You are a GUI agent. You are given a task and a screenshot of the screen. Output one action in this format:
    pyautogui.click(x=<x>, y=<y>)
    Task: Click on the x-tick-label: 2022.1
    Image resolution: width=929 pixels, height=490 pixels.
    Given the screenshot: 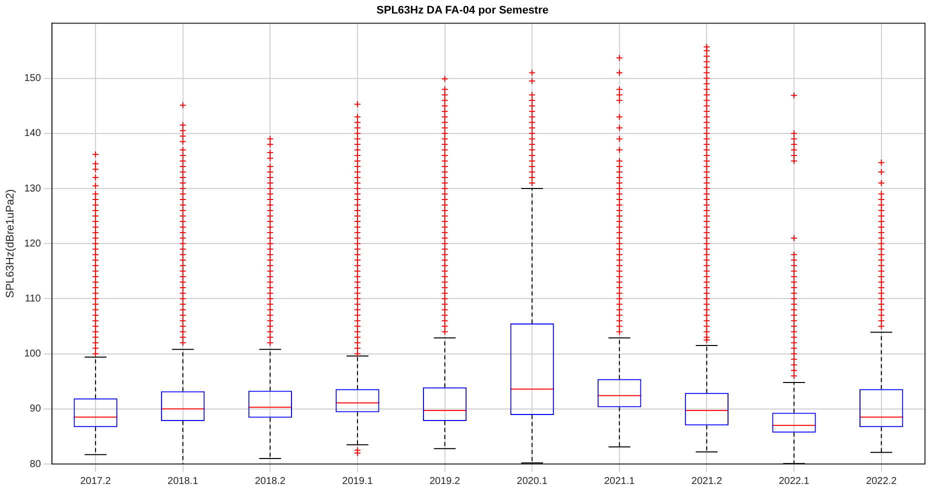 What is the action you would take?
    pyautogui.click(x=794, y=481)
    